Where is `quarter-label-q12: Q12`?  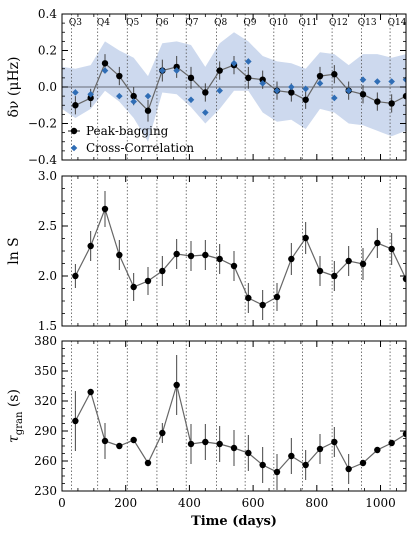
quarter-label-q12: Q12 is located at coordinates (338, 23).